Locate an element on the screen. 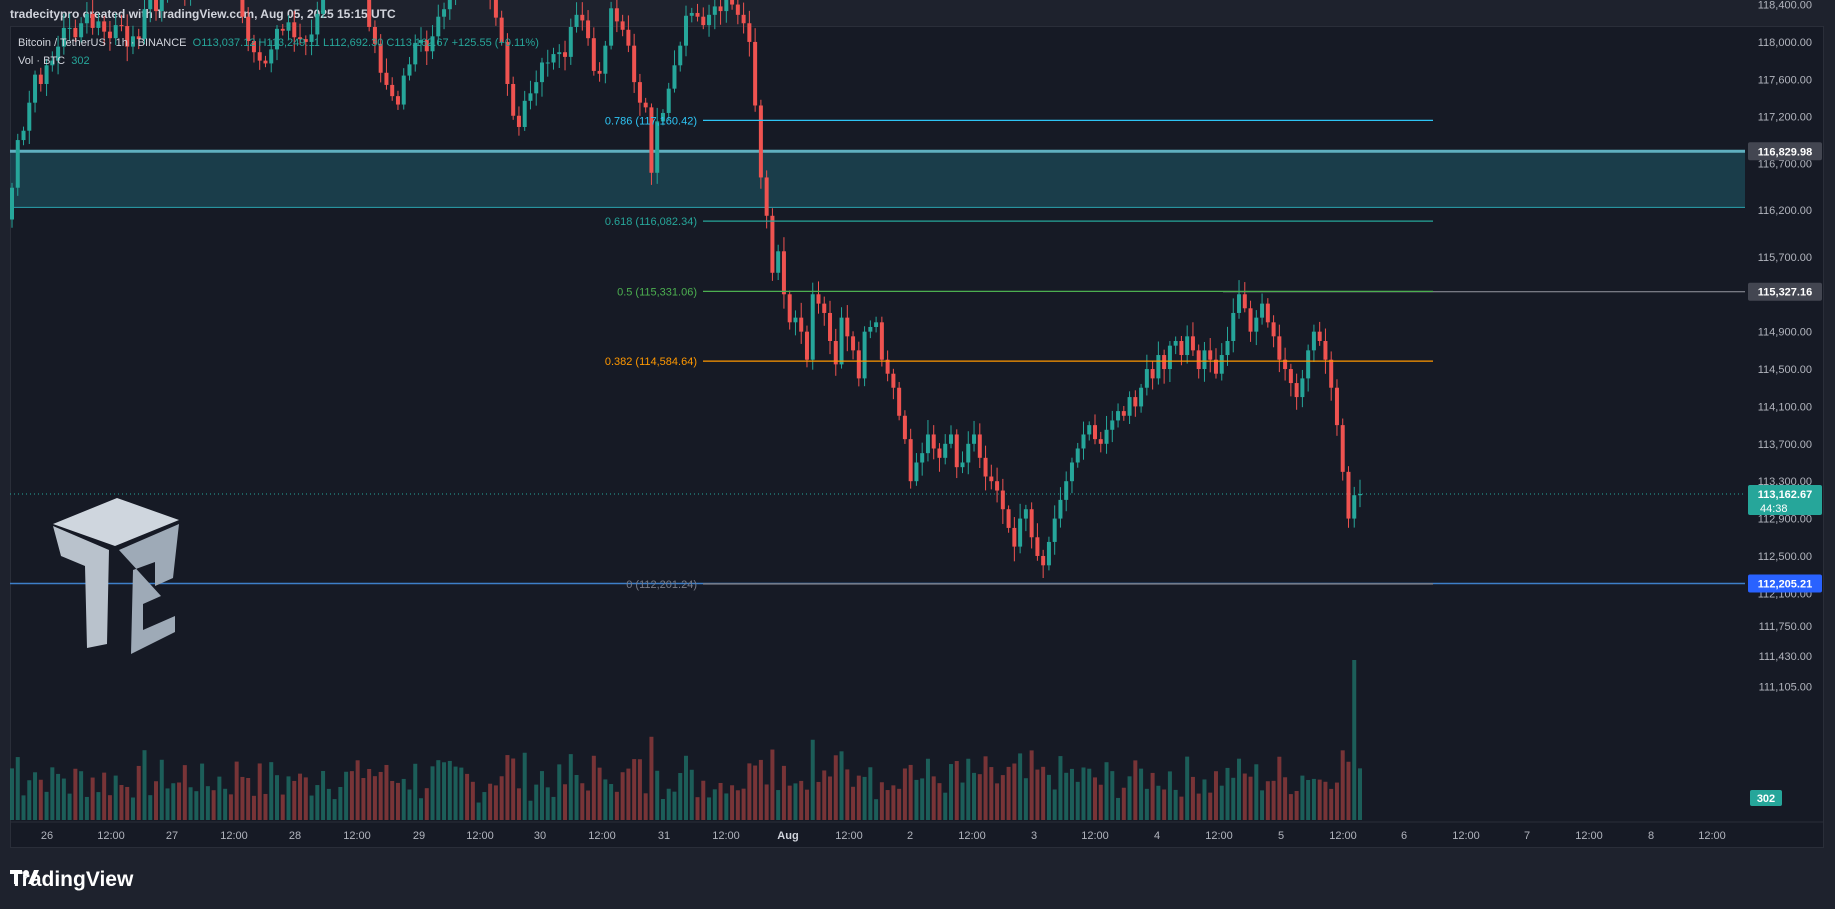 The height and width of the screenshot is (909, 1835). volume-badge-bg is located at coordinates (1766, 798).